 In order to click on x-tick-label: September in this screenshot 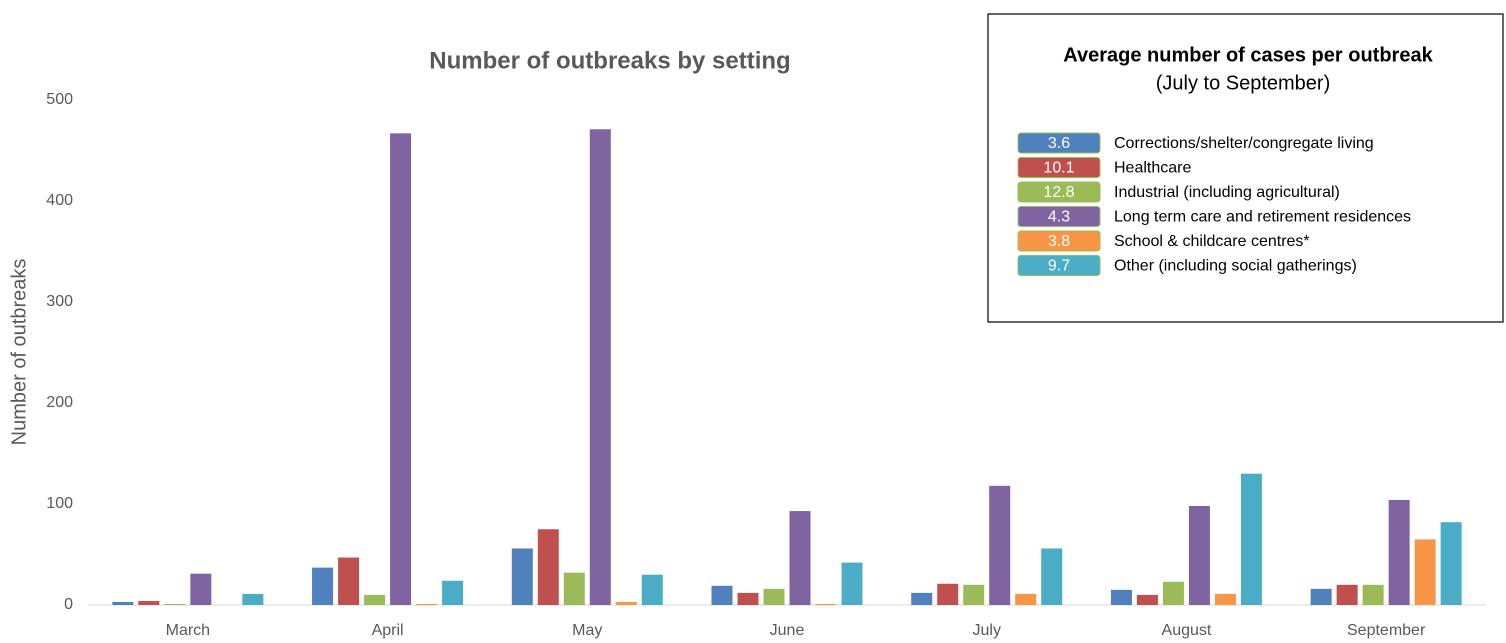, I will do `click(1386, 630)`.